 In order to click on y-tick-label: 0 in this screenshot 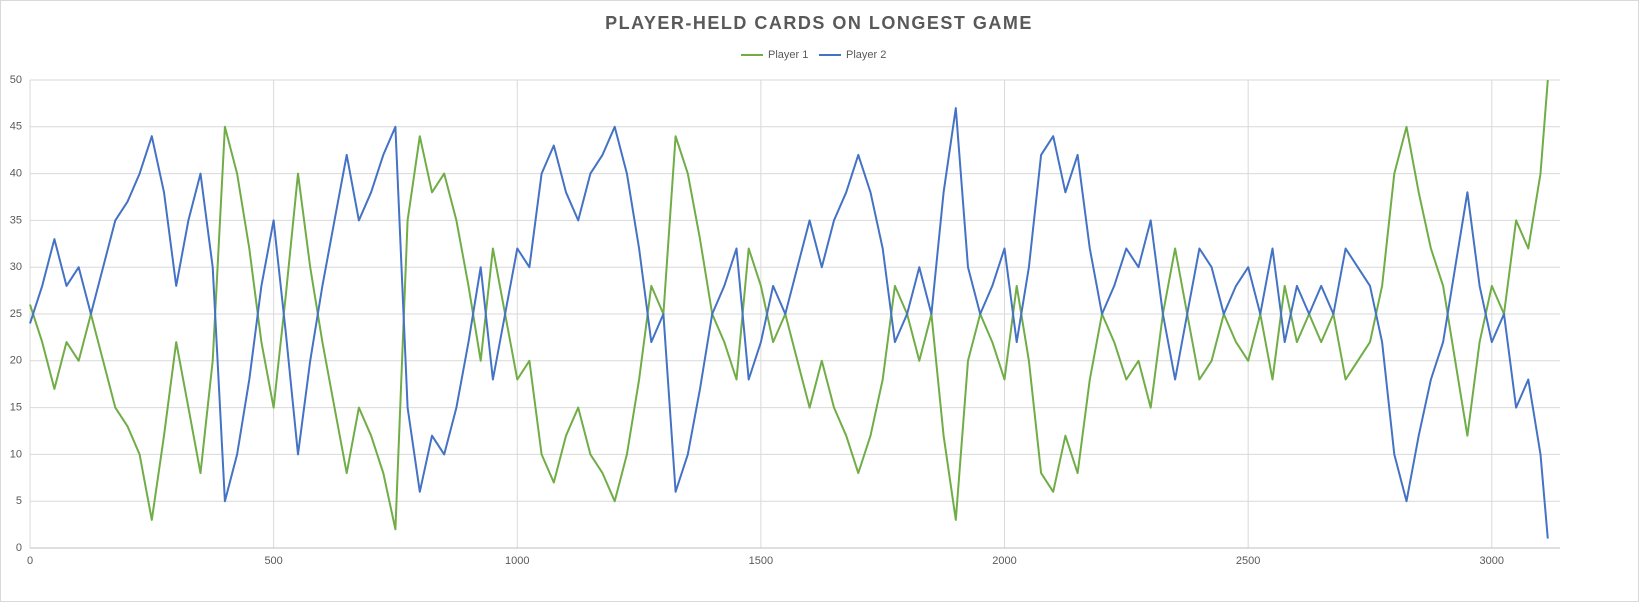, I will do `click(19, 548)`.